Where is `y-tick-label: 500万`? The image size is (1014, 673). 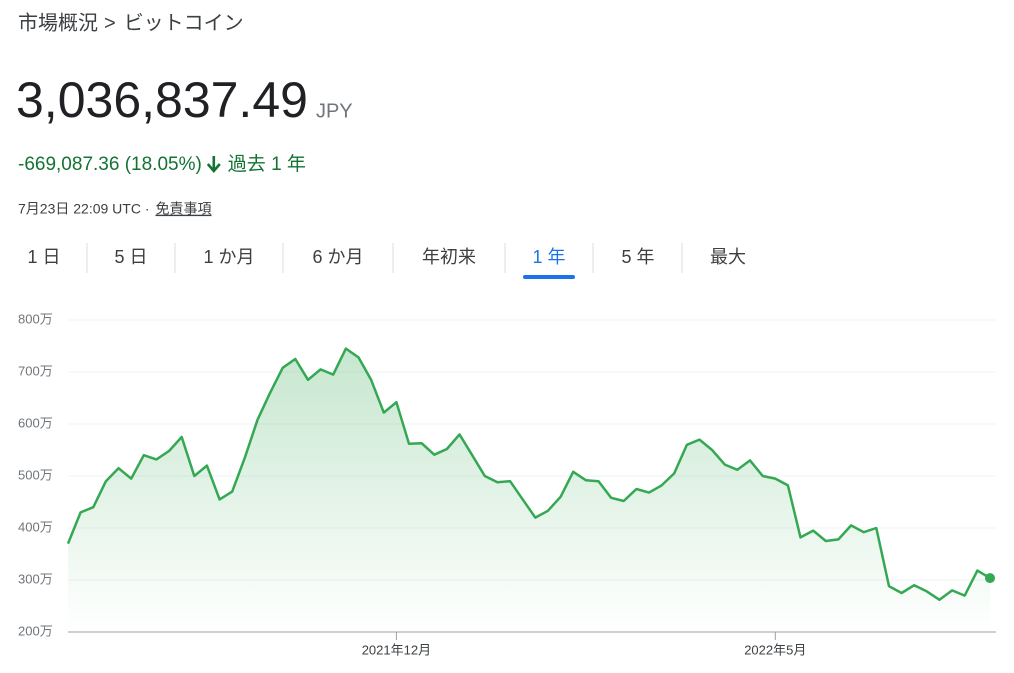 y-tick-label: 500万 is located at coordinates (35, 474).